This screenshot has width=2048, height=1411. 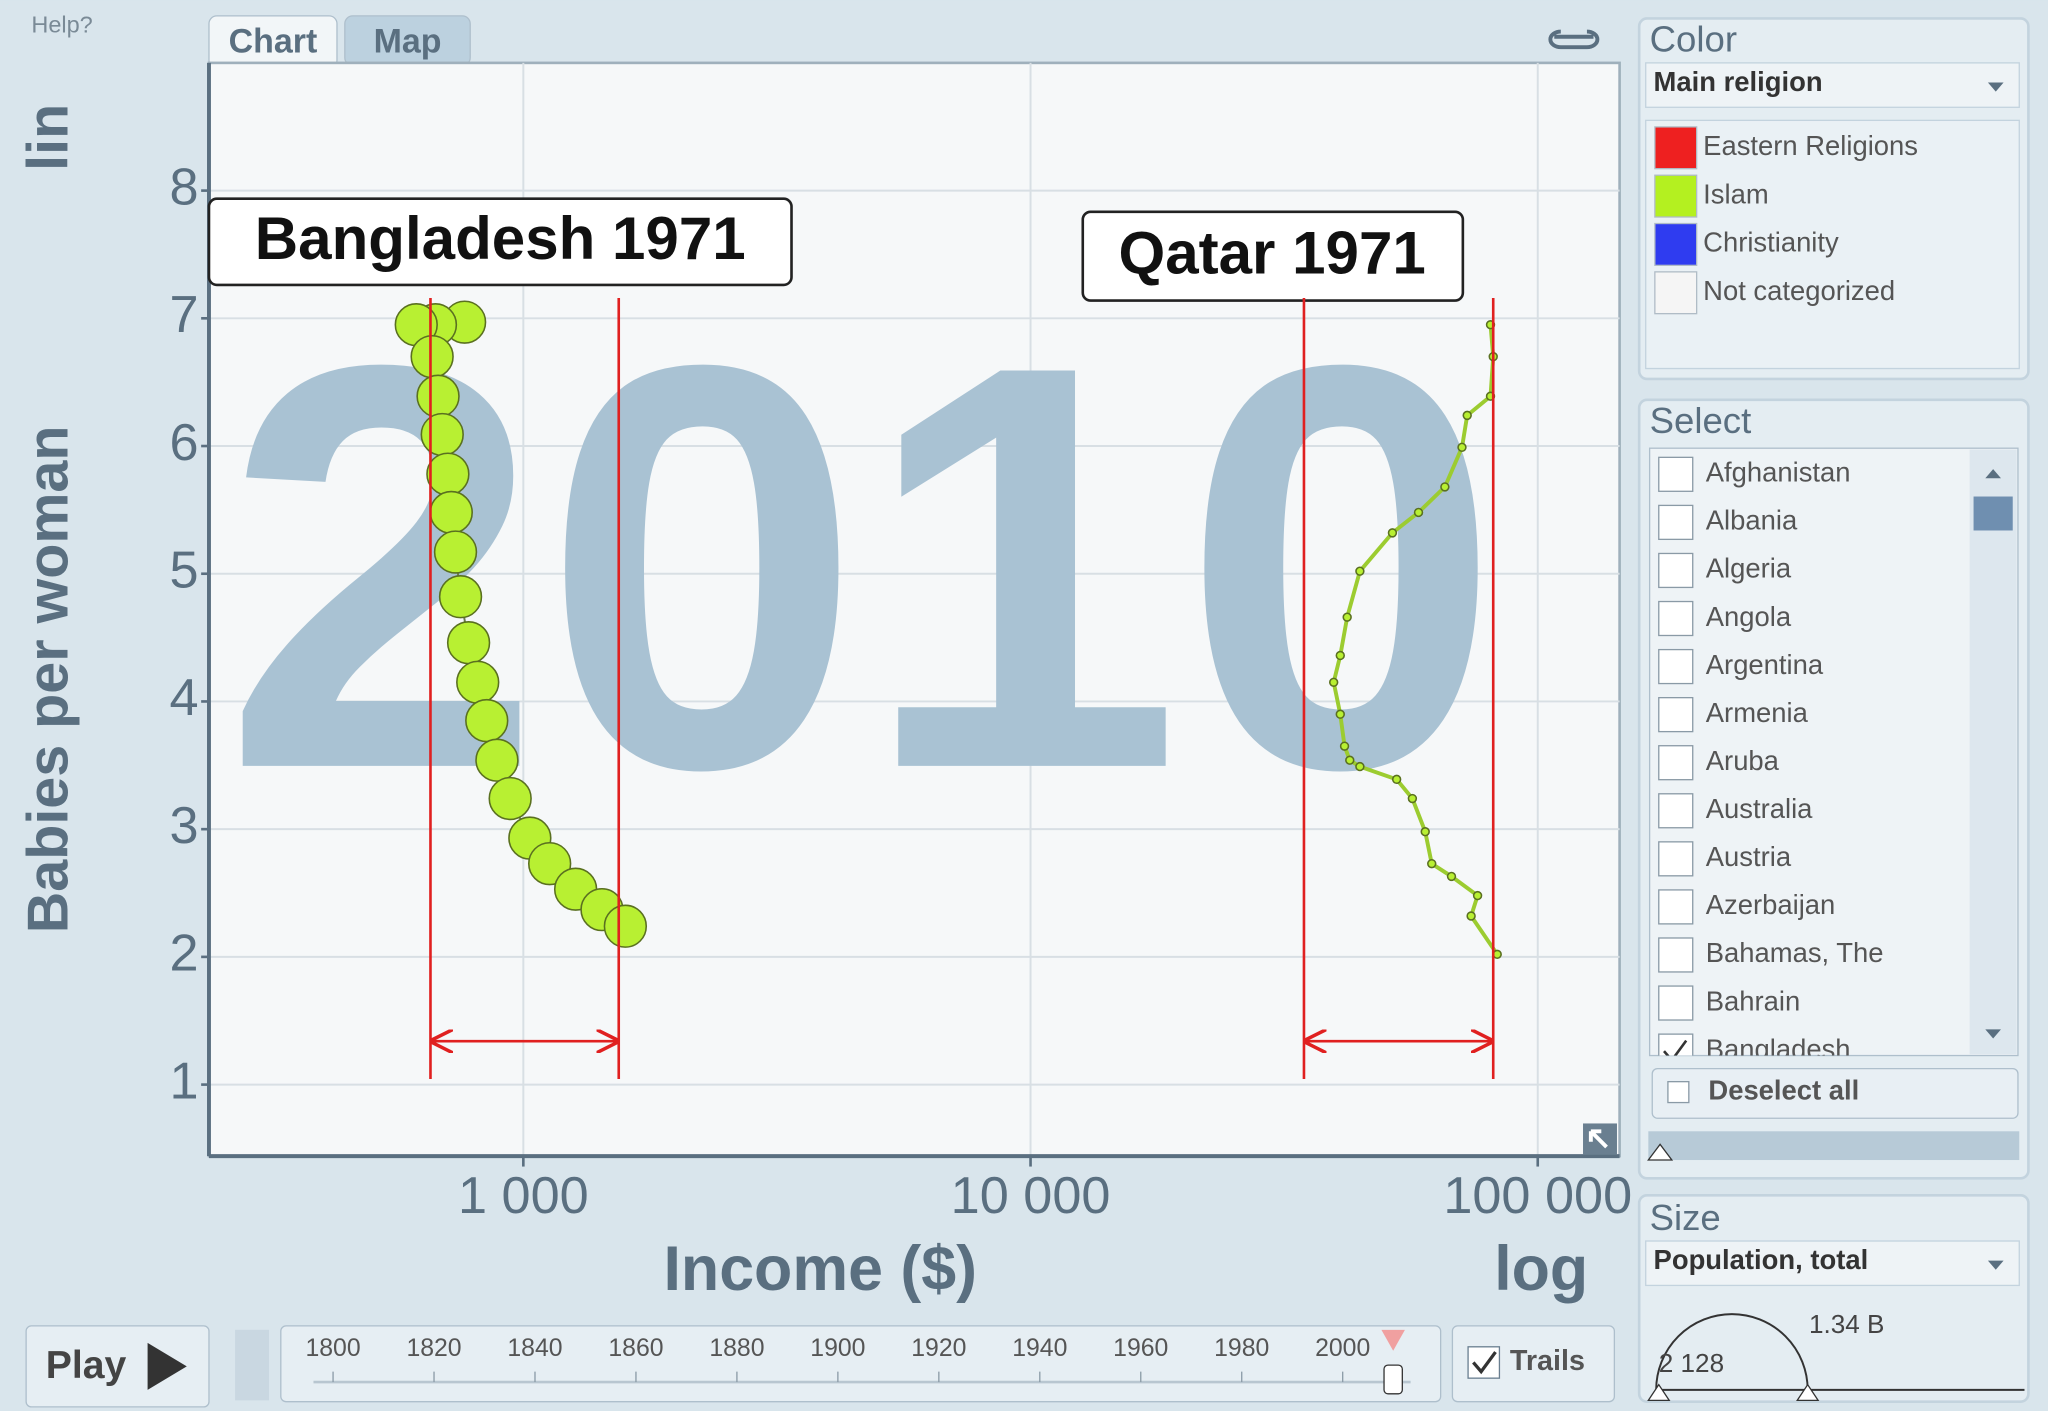 What do you see at coordinates (1749, 856) in the screenshot?
I see `country-label: Austria` at bounding box center [1749, 856].